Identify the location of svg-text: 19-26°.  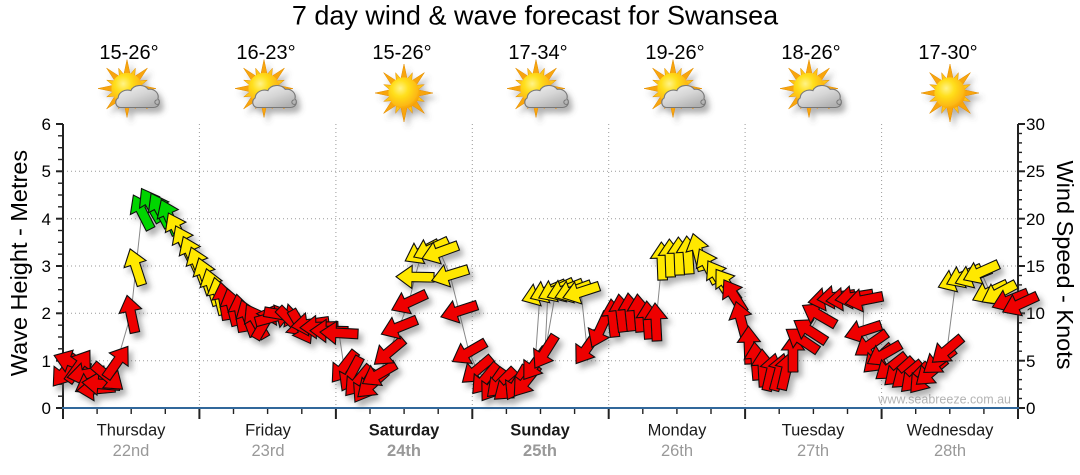
(674, 53).